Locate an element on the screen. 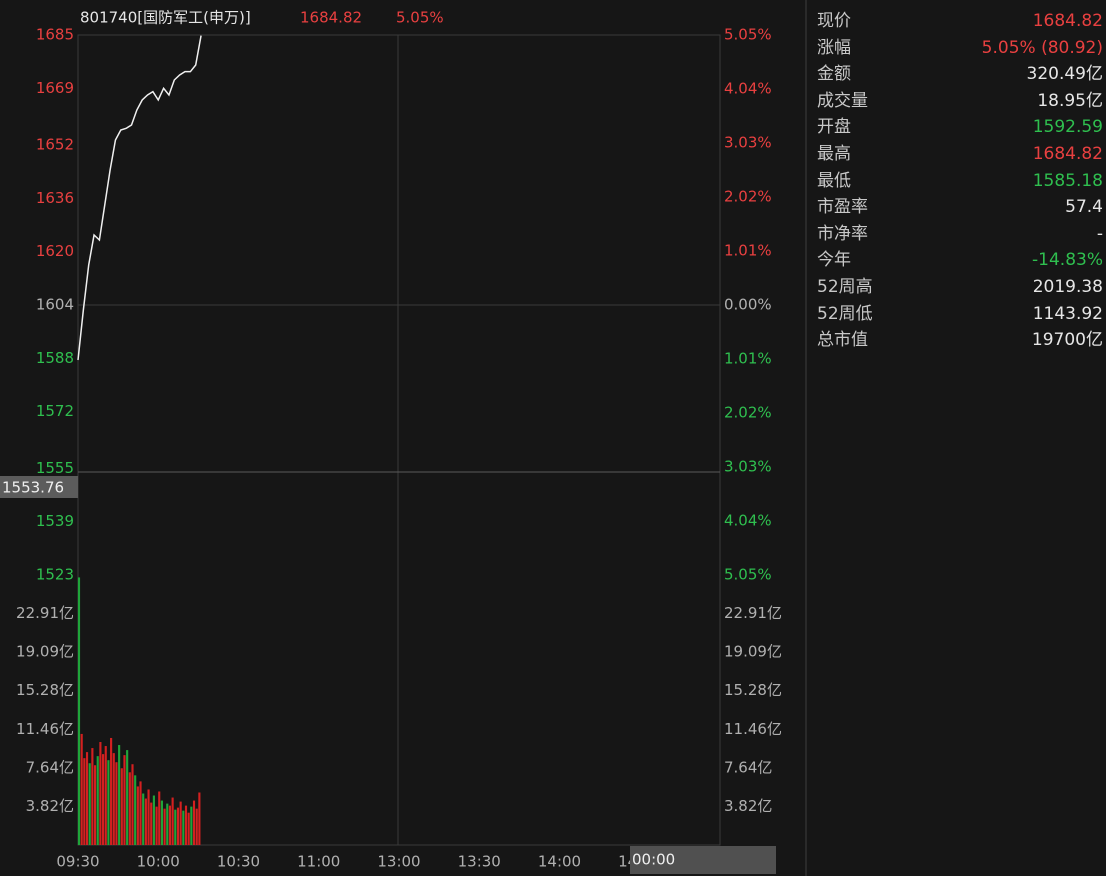 The height and width of the screenshot is (876, 1106). quote-row: 今年 -14.83% is located at coordinates (960, 260).